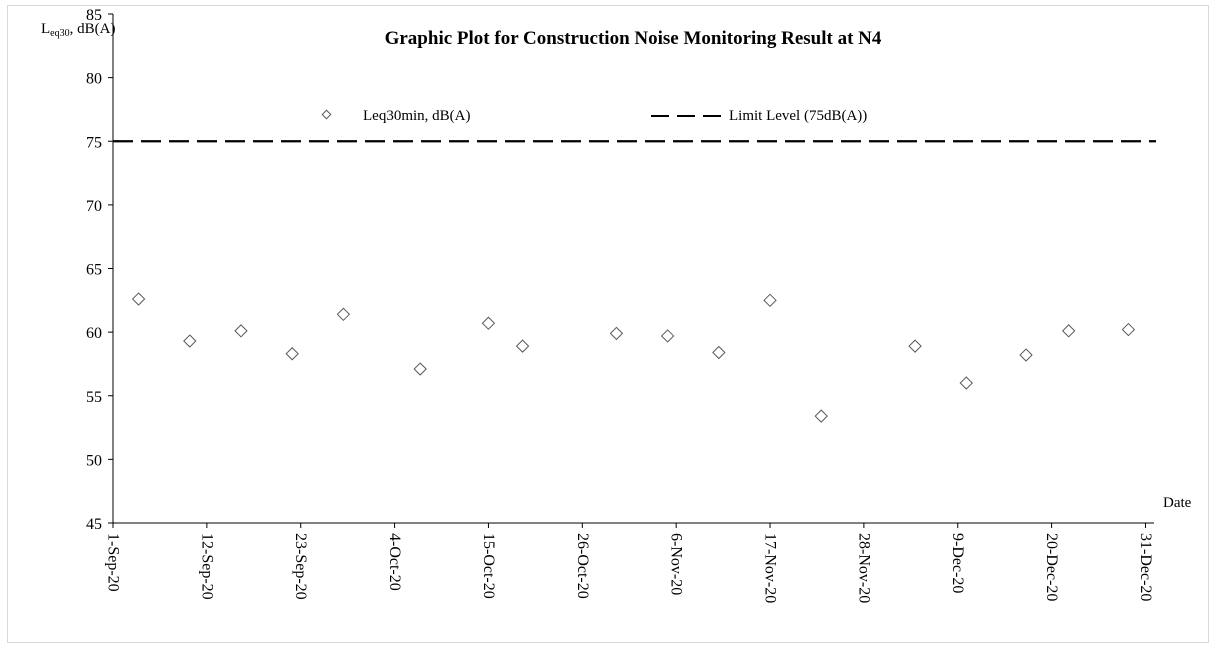 This screenshot has width=1217, height=648. I want to click on x-tick-label: 26-Oct-20, so click(582, 566).